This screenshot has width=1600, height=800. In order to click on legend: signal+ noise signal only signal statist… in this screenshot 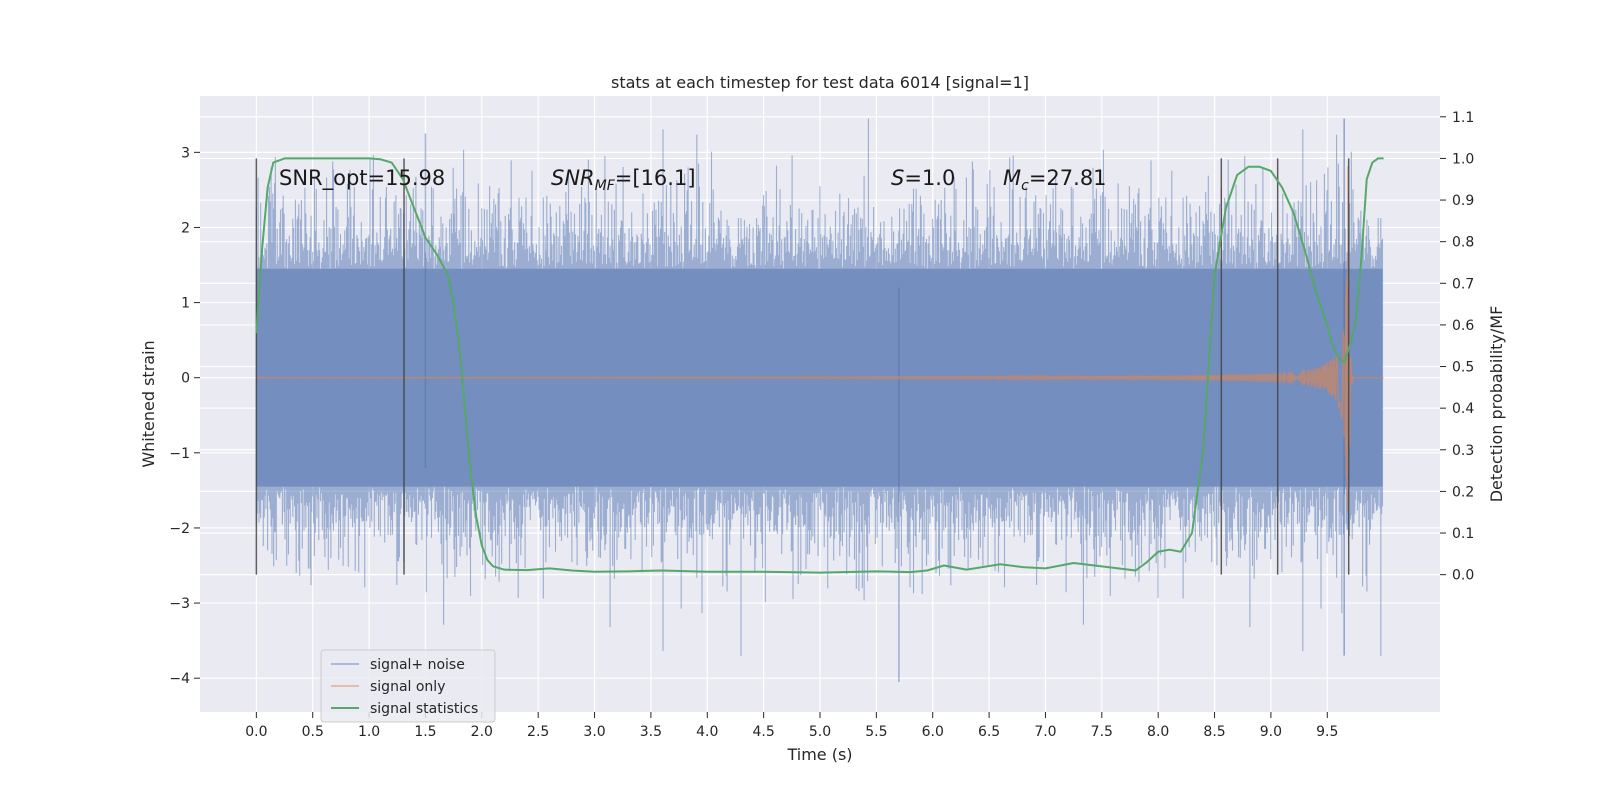, I will do `click(408, 686)`.